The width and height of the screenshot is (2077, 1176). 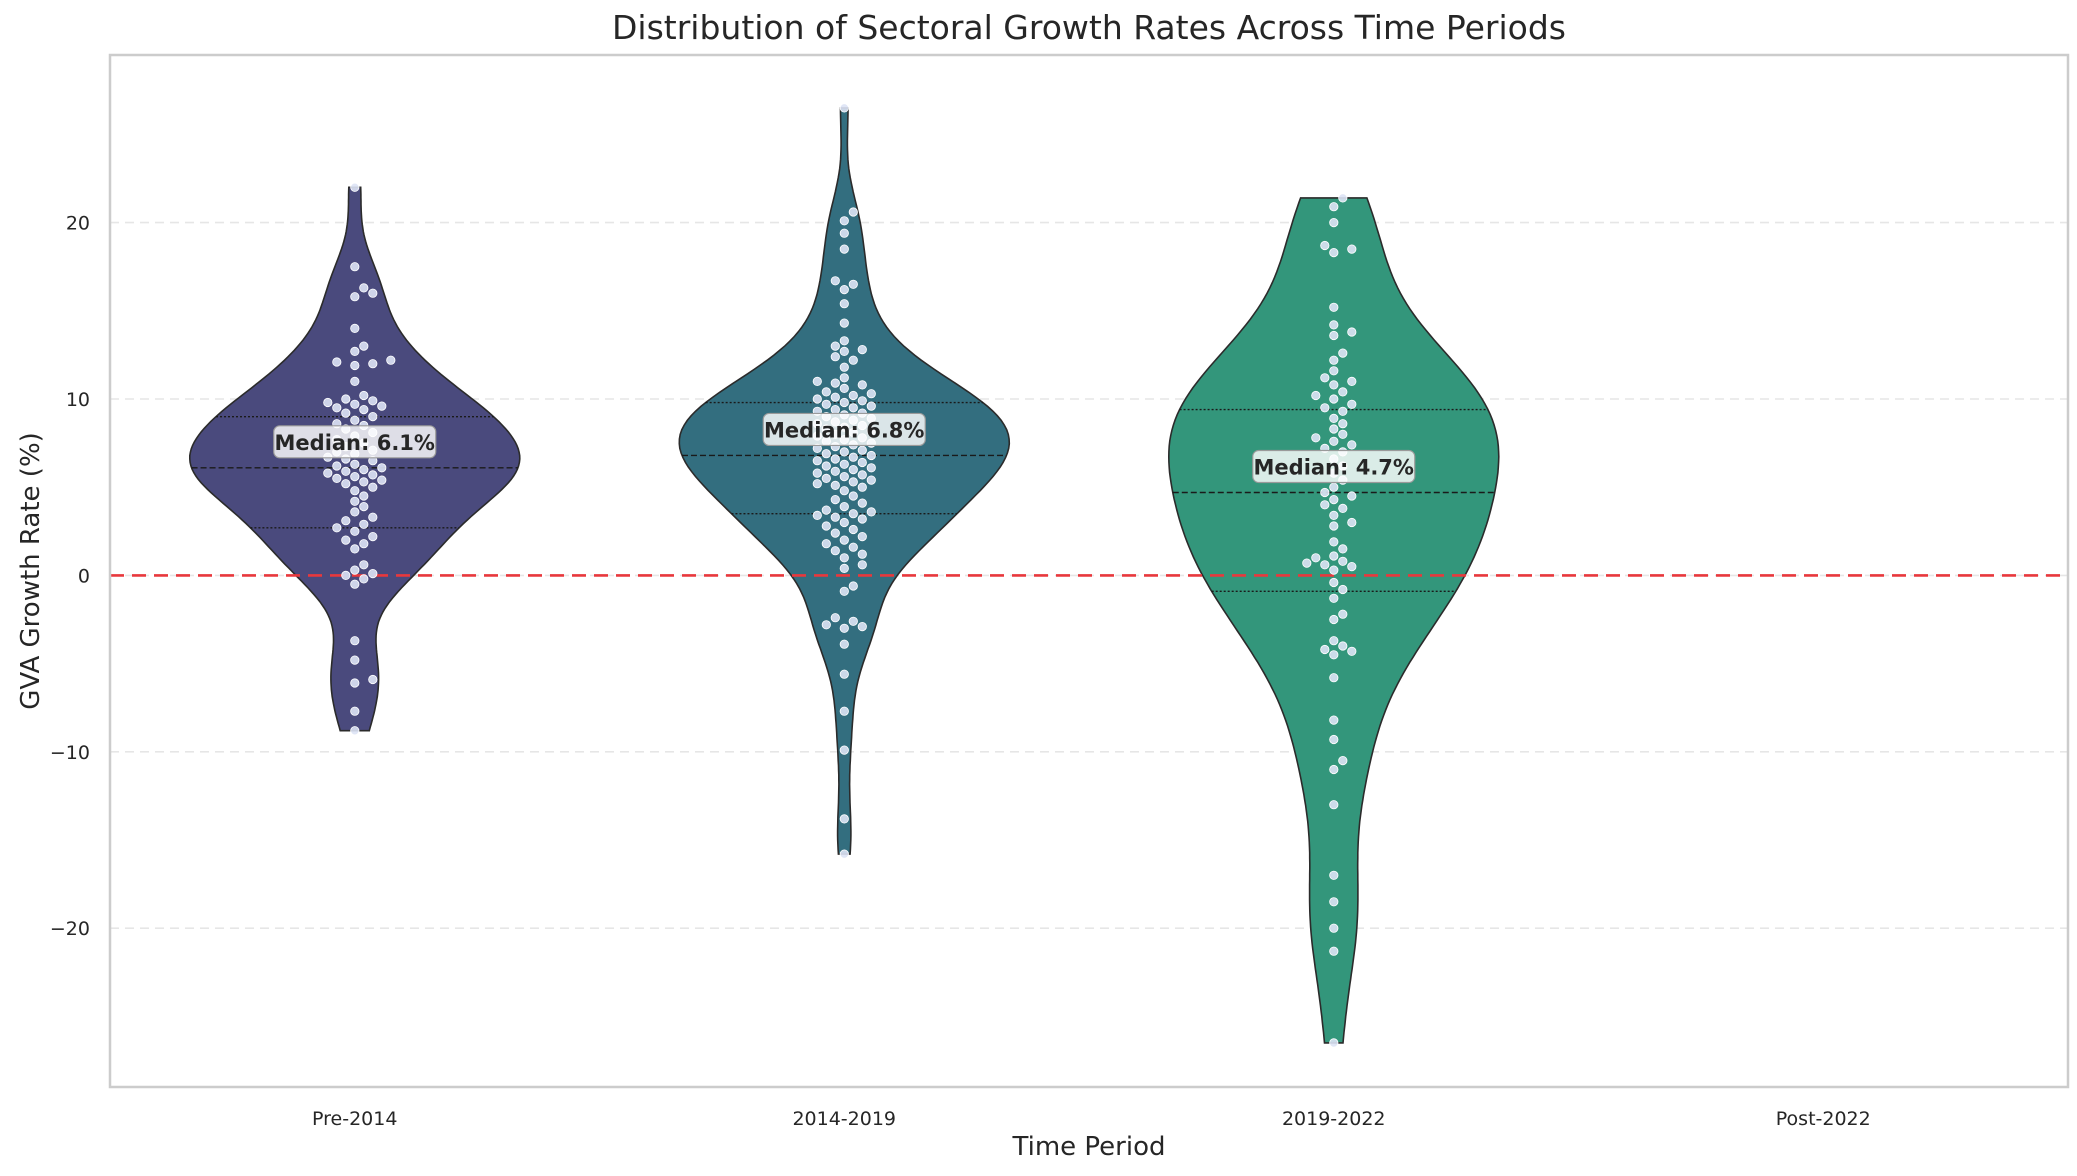 I want to click on y-tick-label: −10, so click(x=70, y=753).